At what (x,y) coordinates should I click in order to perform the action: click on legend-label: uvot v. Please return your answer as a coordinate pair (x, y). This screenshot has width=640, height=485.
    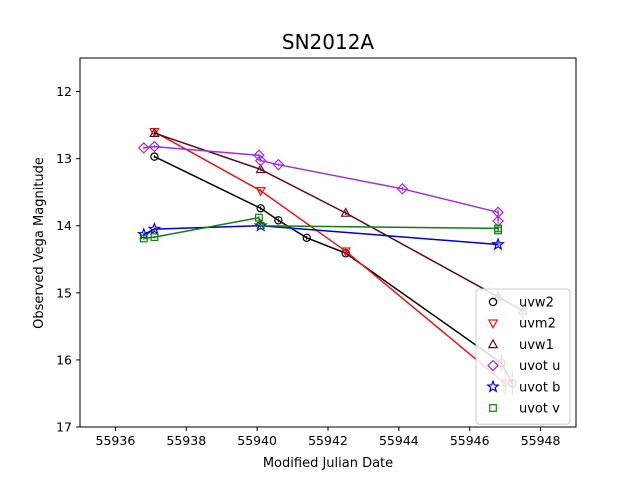
    Looking at the image, I should click on (539, 409).